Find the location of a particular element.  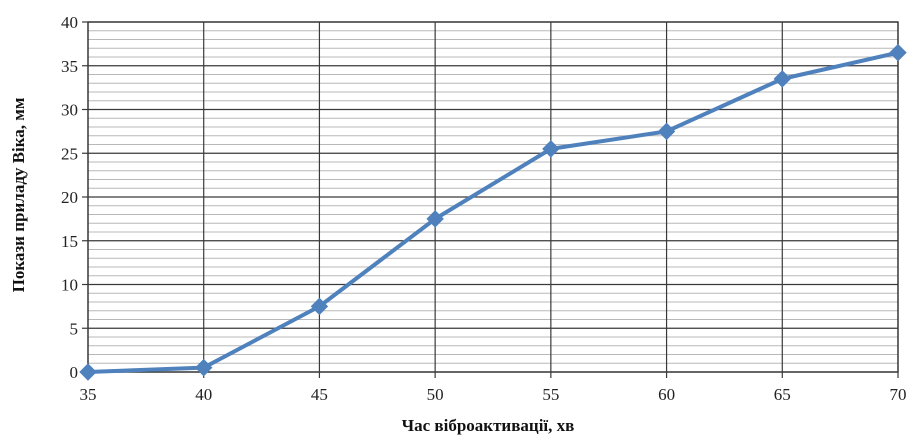

x-tick-label: 55 is located at coordinates (550, 394).